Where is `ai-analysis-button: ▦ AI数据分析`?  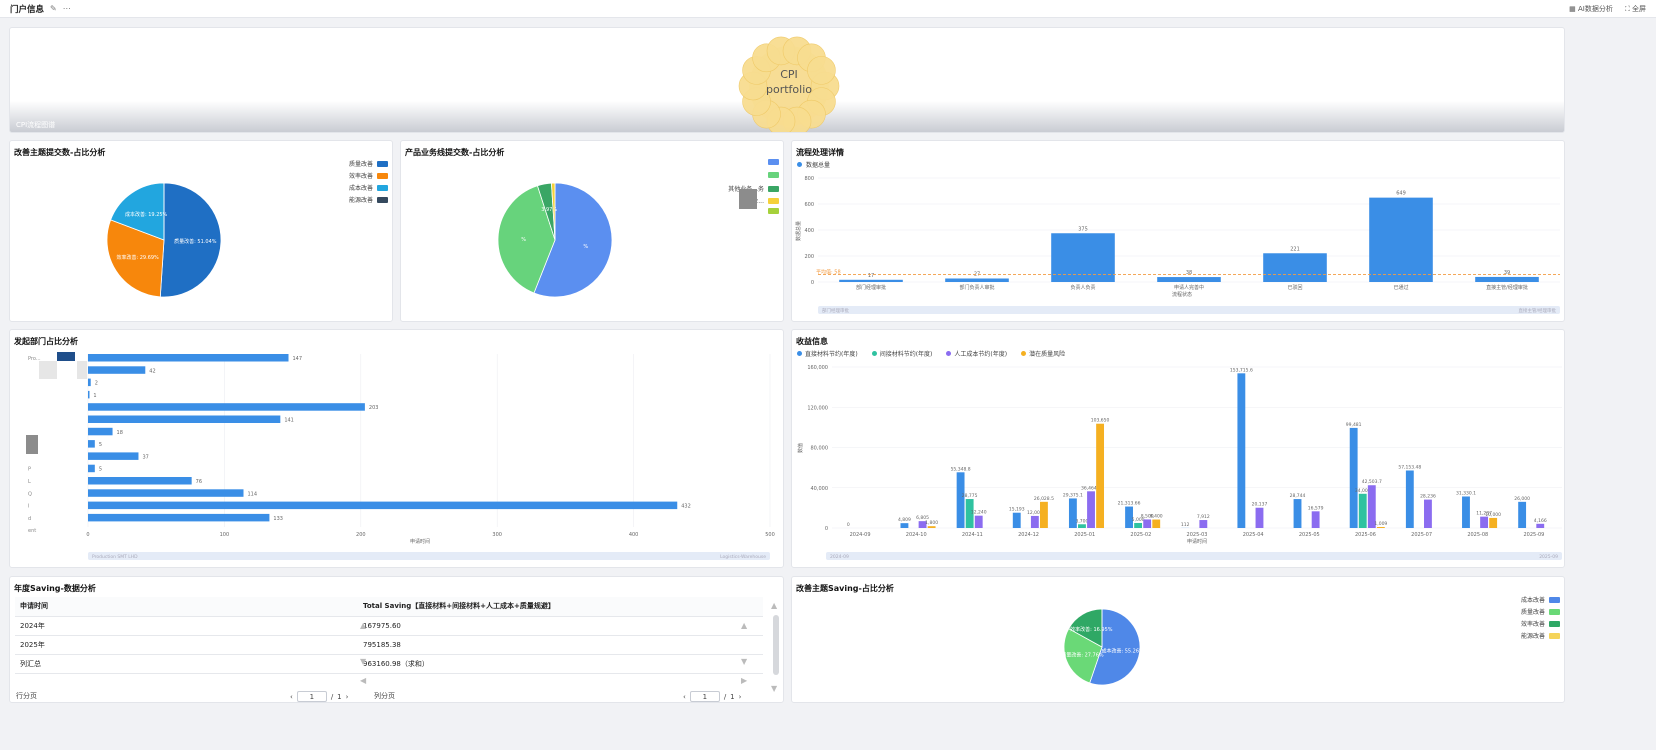 ai-analysis-button: ▦ AI数据分析 is located at coordinates (1591, 8).